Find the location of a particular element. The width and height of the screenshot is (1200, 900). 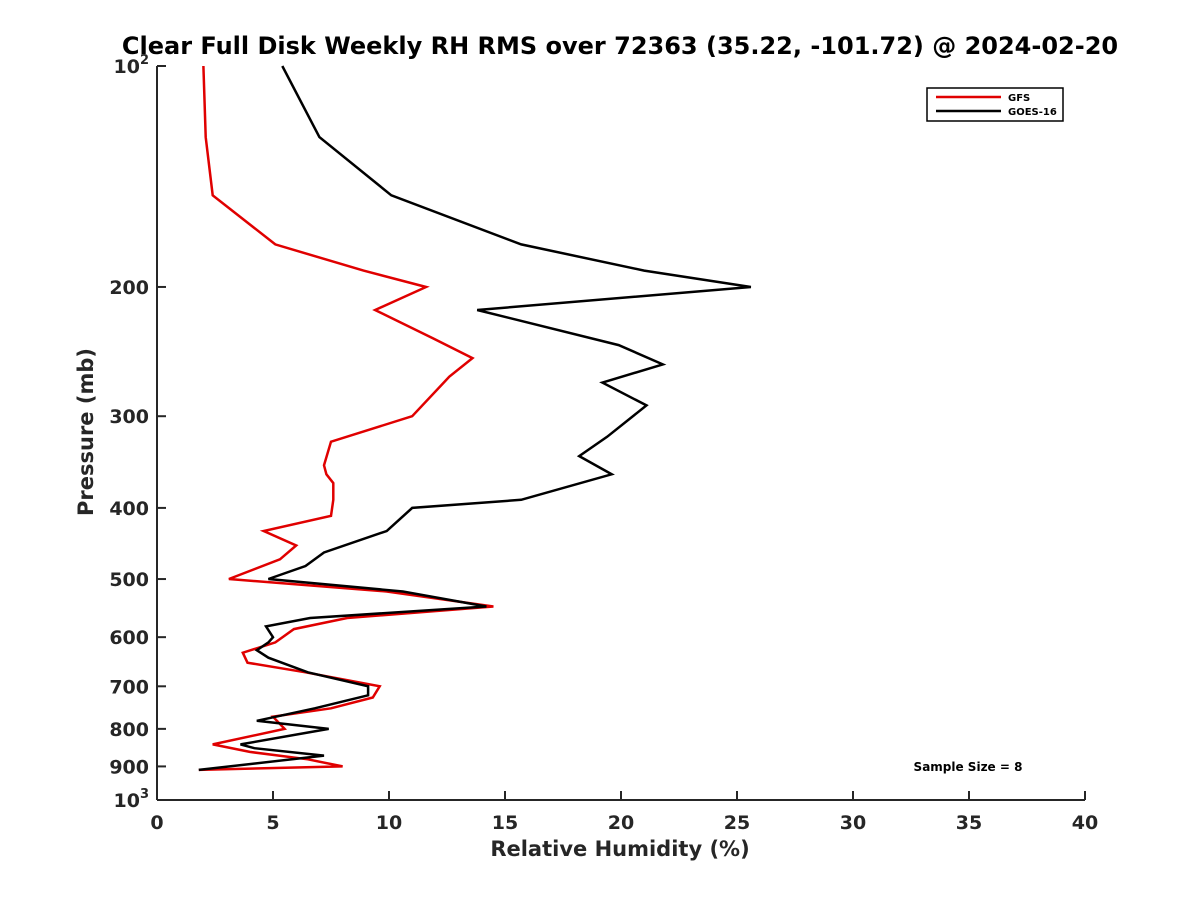

y-tick-label: 300 is located at coordinates (129, 417).